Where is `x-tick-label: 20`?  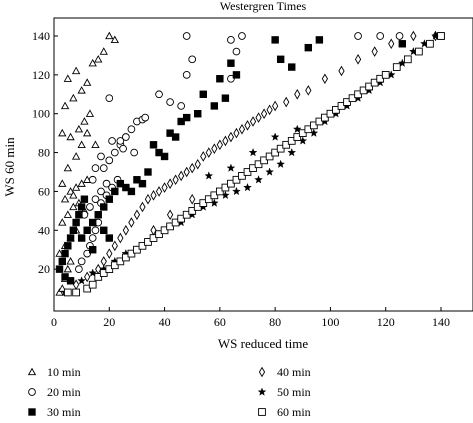 x-tick-label: 20 is located at coordinates (109, 322).